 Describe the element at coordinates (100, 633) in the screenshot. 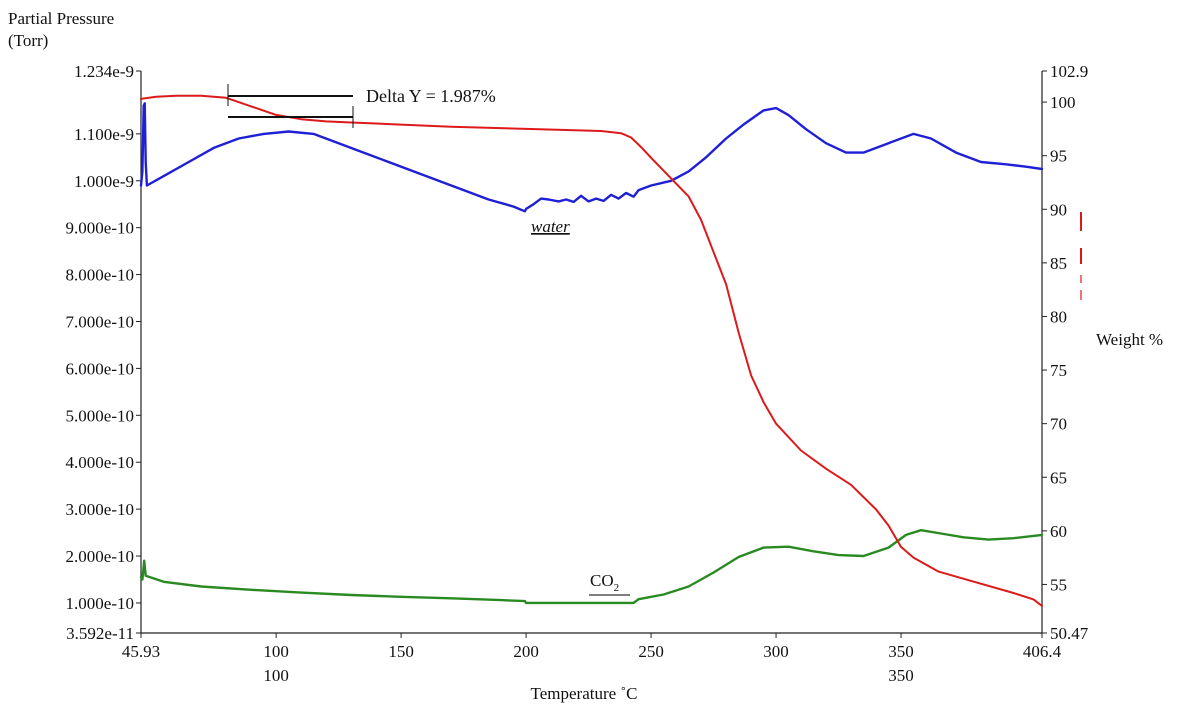

I see `y-left-tick-label: 3.592e-11` at that location.